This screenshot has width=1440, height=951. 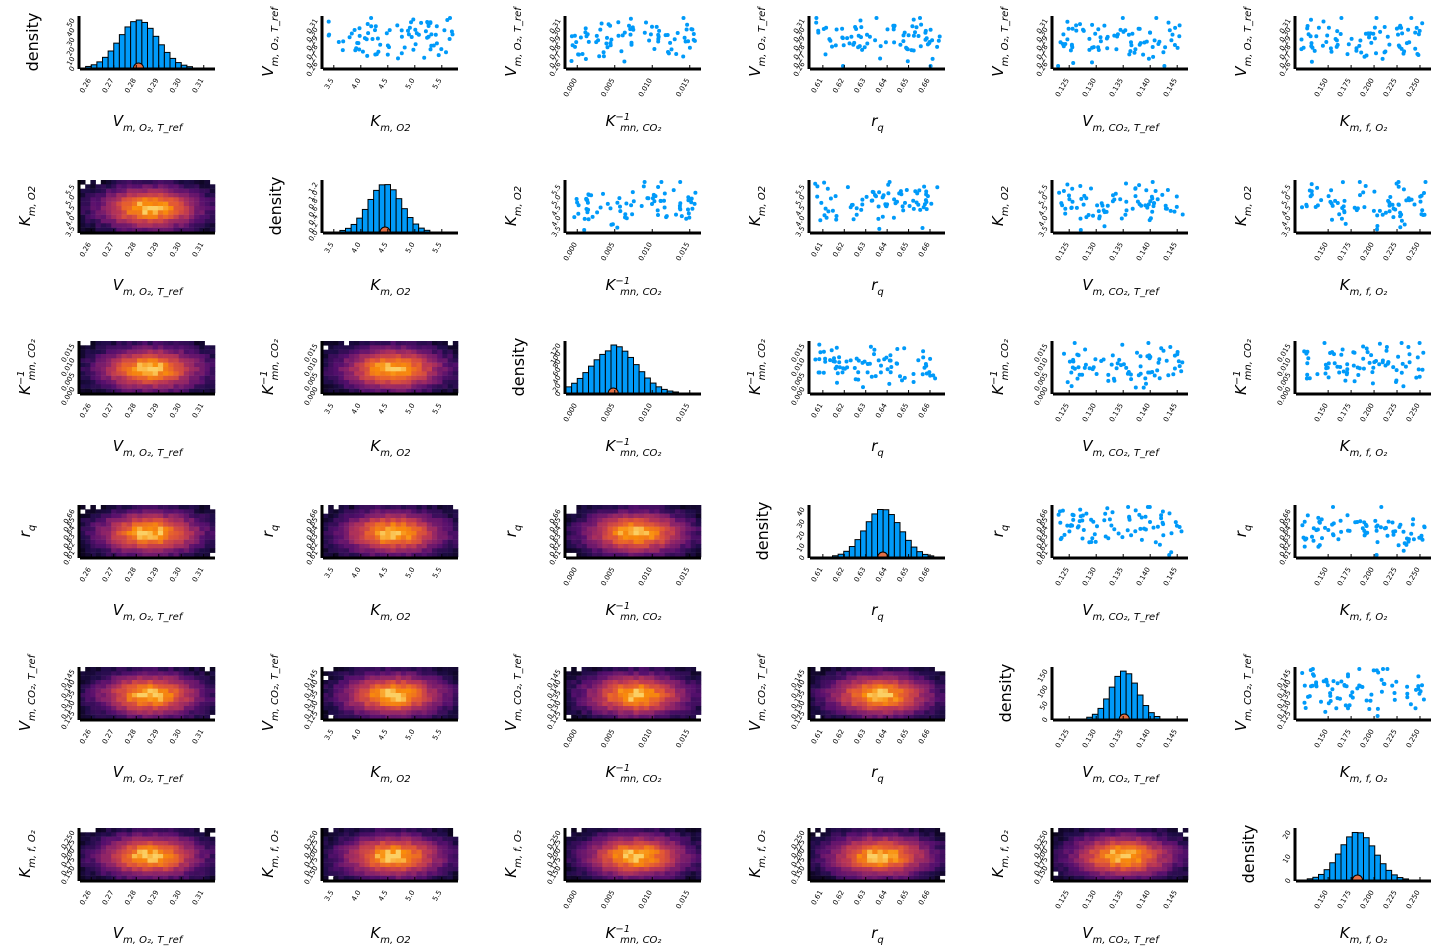 What do you see at coordinates (70, 61) in the screenshot?
I see `y-tick-label: 10` at bounding box center [70, 61].